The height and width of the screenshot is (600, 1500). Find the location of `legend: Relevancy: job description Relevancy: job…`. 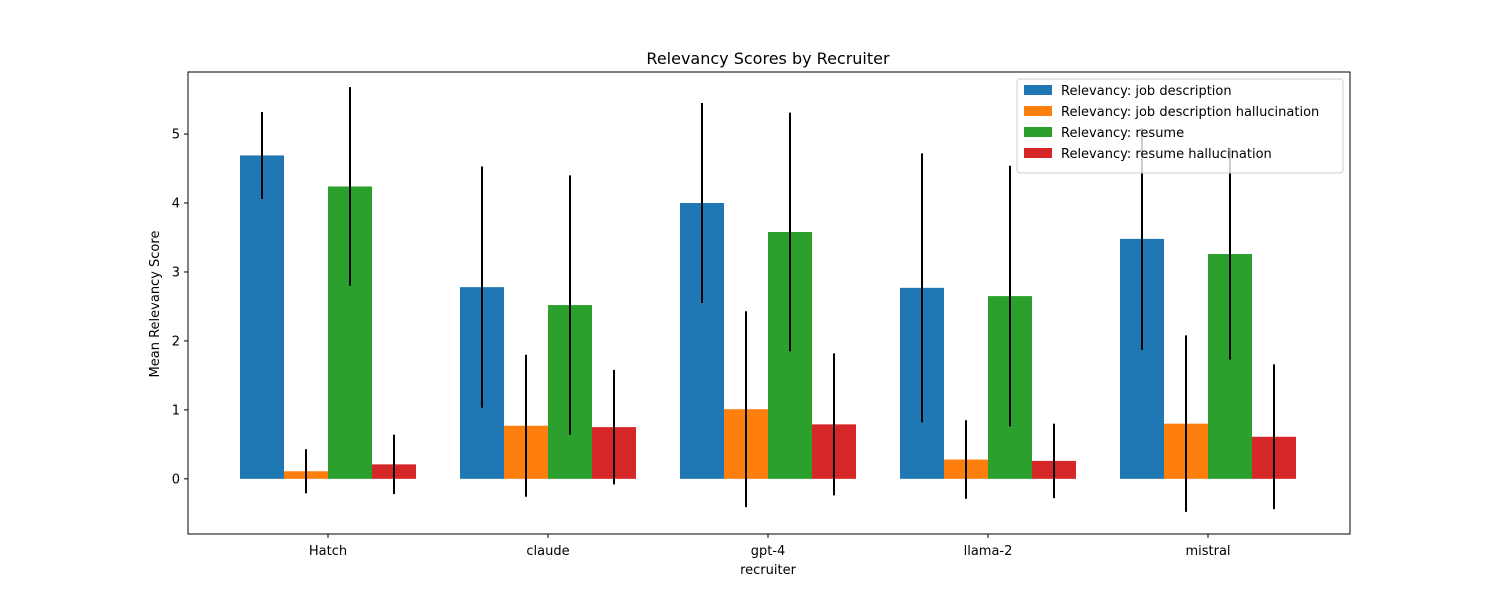

legend: Relevancy: job description Relevancy: job… is located at coordinates (1180, 126).